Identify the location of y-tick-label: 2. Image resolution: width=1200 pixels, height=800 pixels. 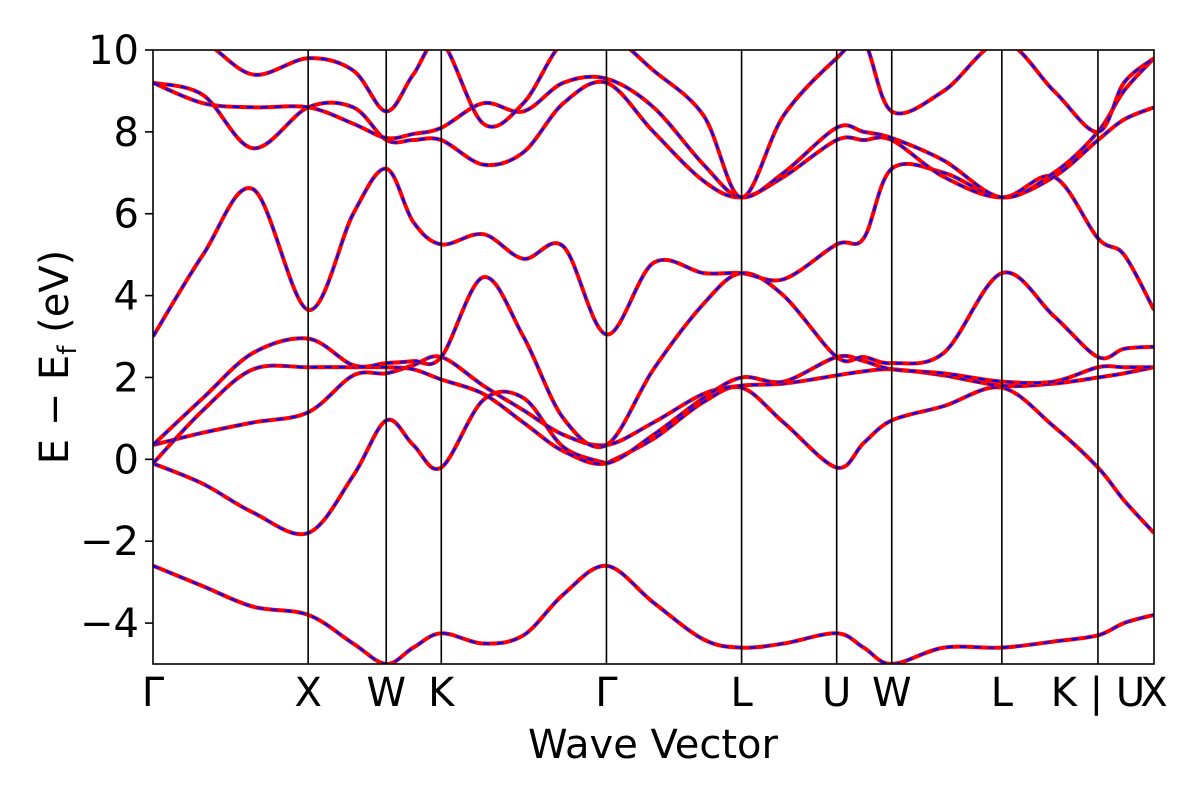
(126, 378).